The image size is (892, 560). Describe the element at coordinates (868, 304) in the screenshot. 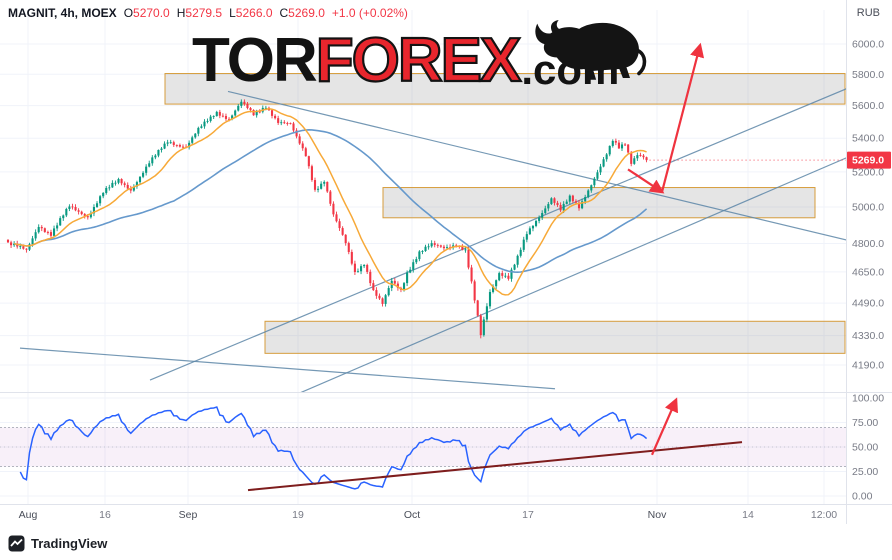

I see `svg-text: 4490.0` at that location.